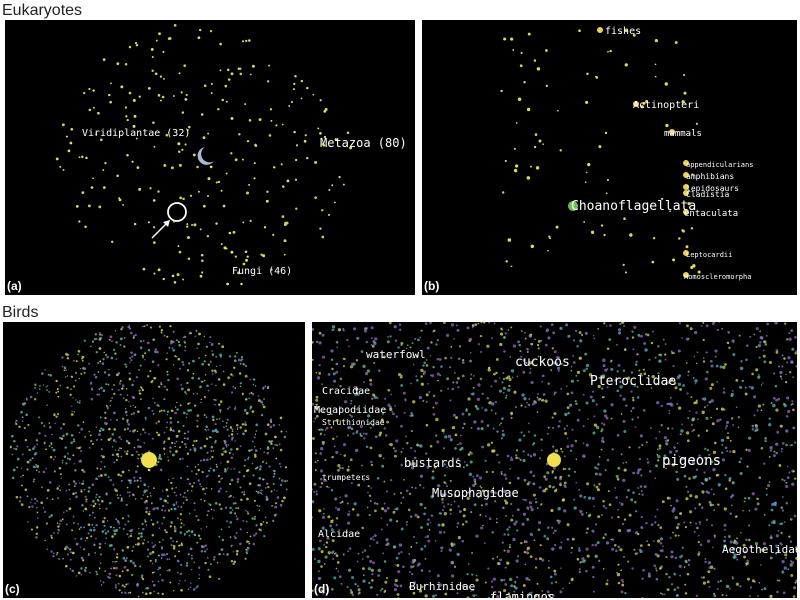  I want to click on arrow, so click(160, 230).